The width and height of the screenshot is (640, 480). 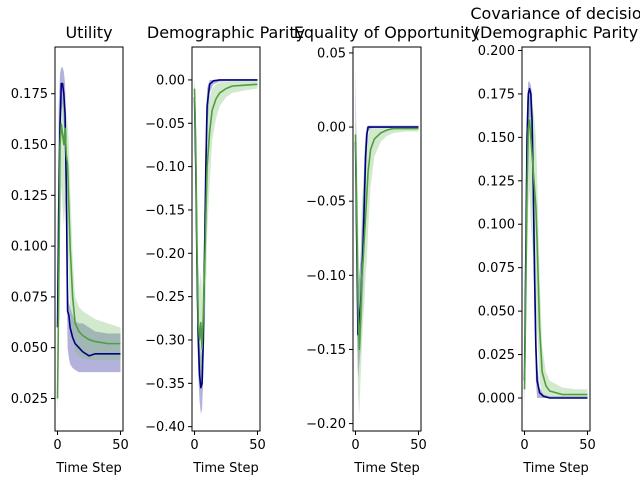 What do you see at coordinates (165, 340) in the screenshot?
I see `y-tick-label: −0.30` at bounding box center [165, 340].